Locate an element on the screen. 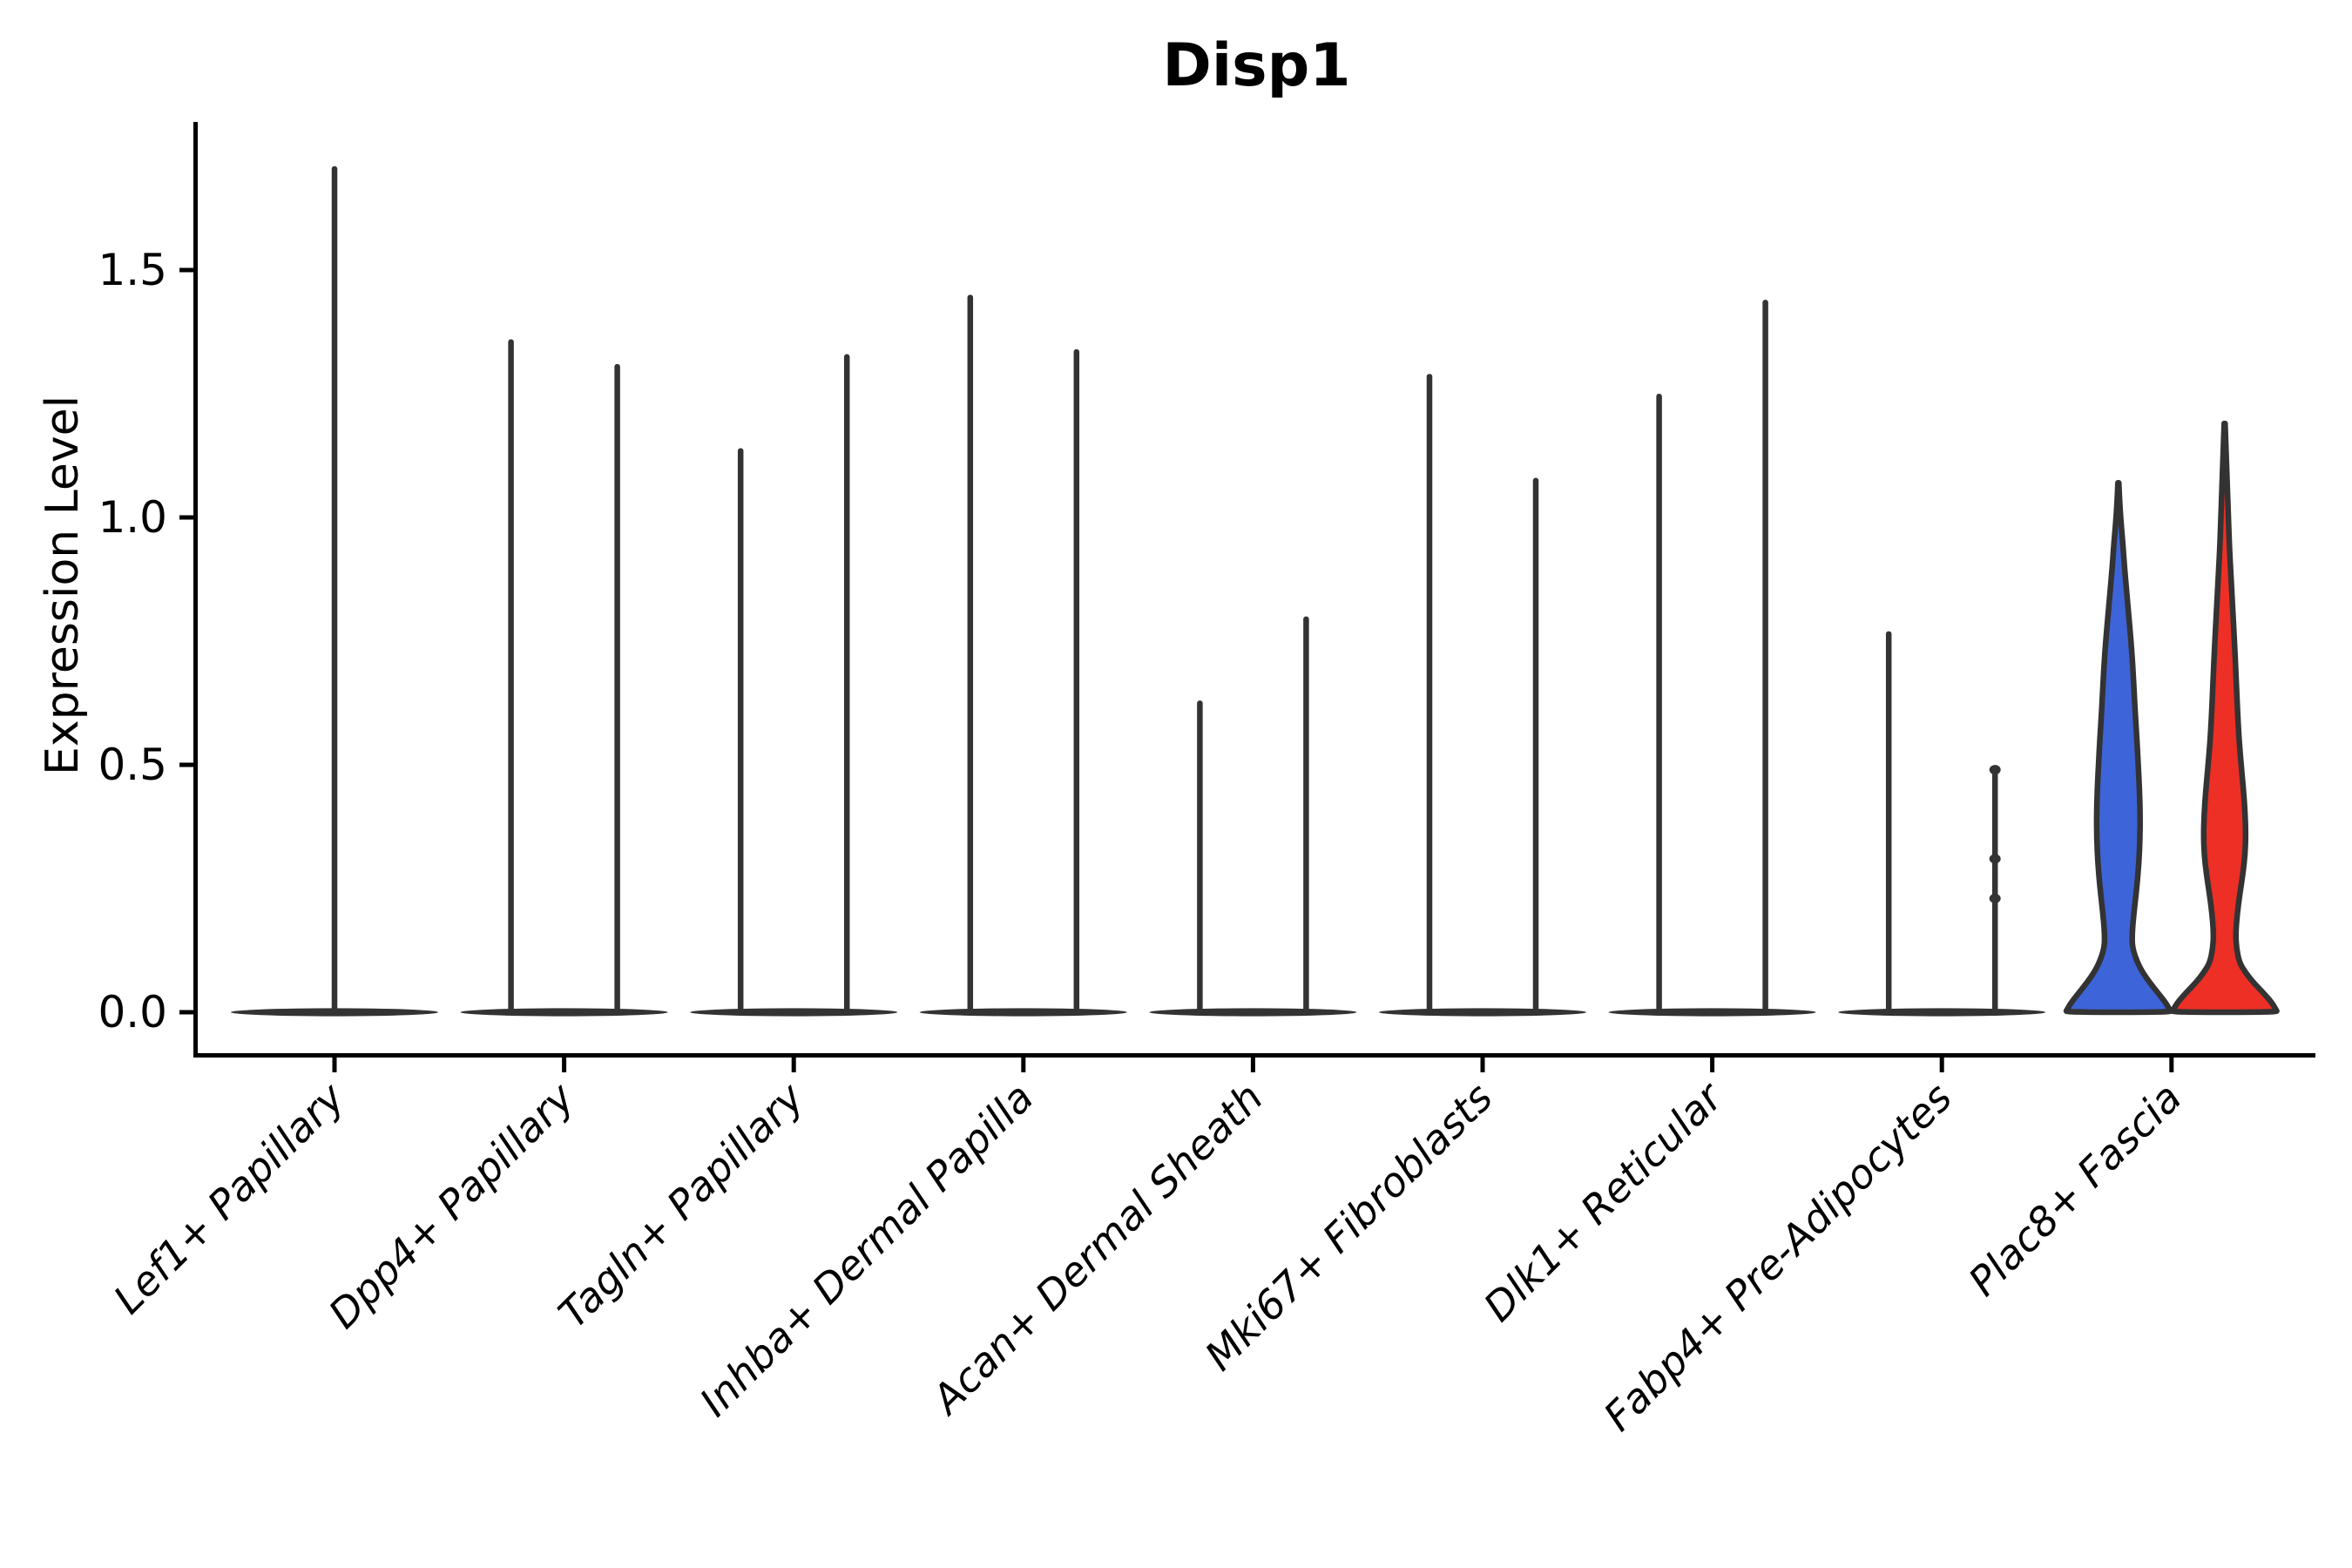 The height and width of the screenshot is (1568, 2352). chart-title: Disp1 is located at coordinates (1256, 66).